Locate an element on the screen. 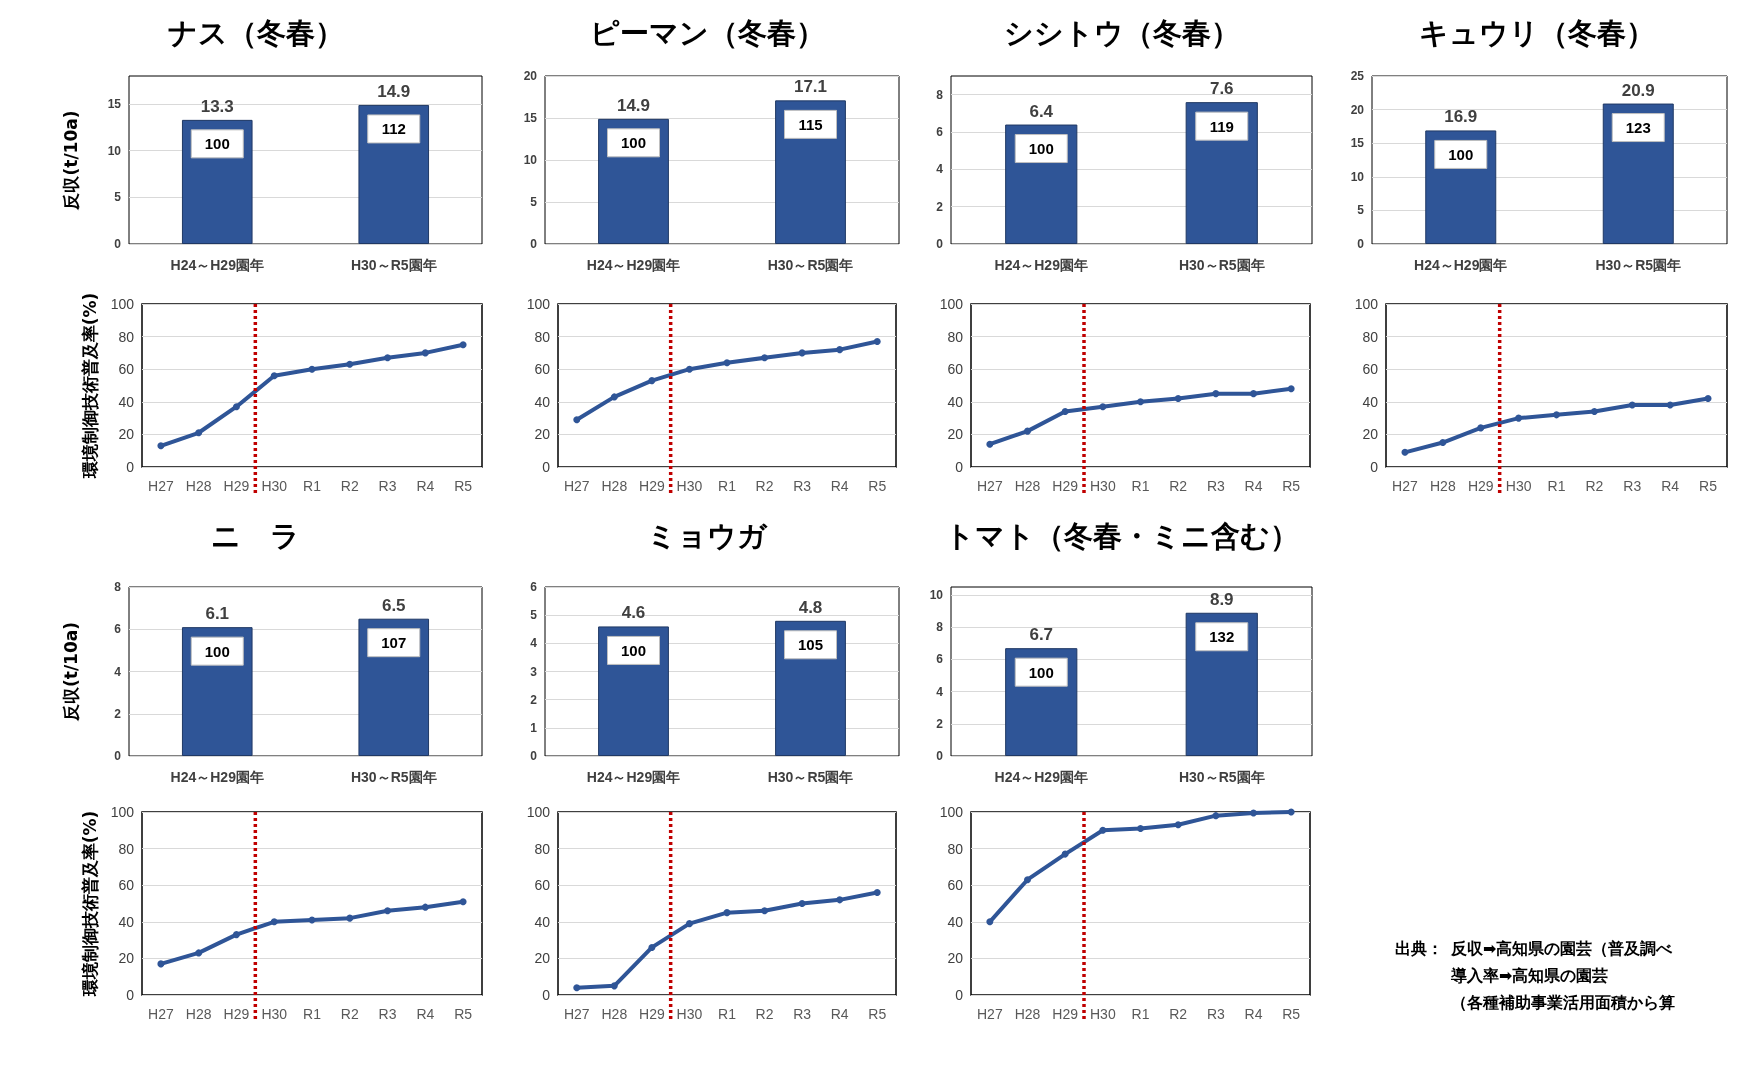  chart-title: トマト（冬春・ミニ含む） is located at coordinates (1122, 535).